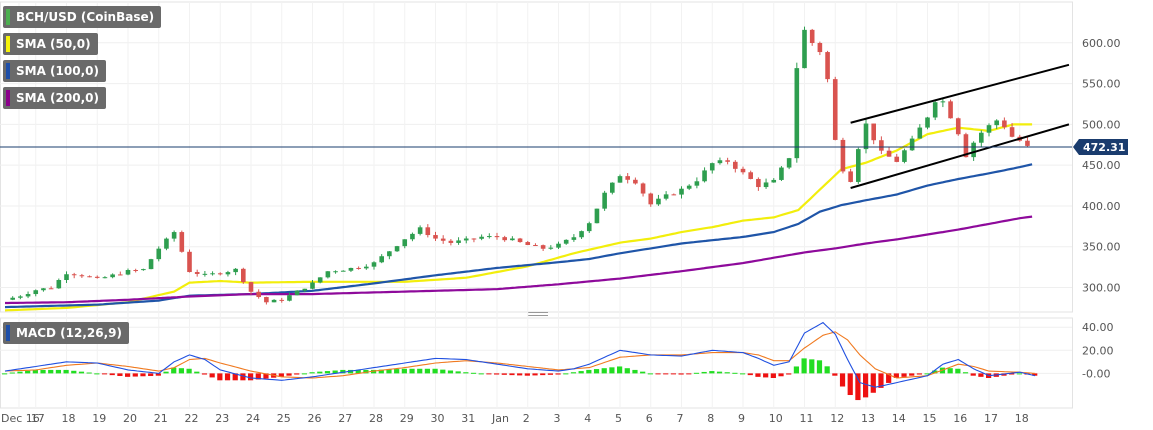 The height and width of the screenshot is (430, 1153). Describe the element at coordinates (741, 418) in the screenshot. I see `date-tick-label: 9` at that location.